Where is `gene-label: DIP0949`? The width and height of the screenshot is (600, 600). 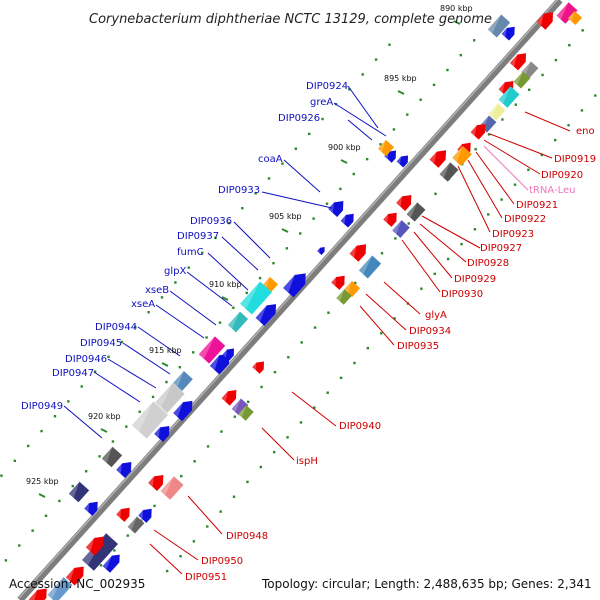
gene-label: DIP0949 is located at coordinates (42, 406).